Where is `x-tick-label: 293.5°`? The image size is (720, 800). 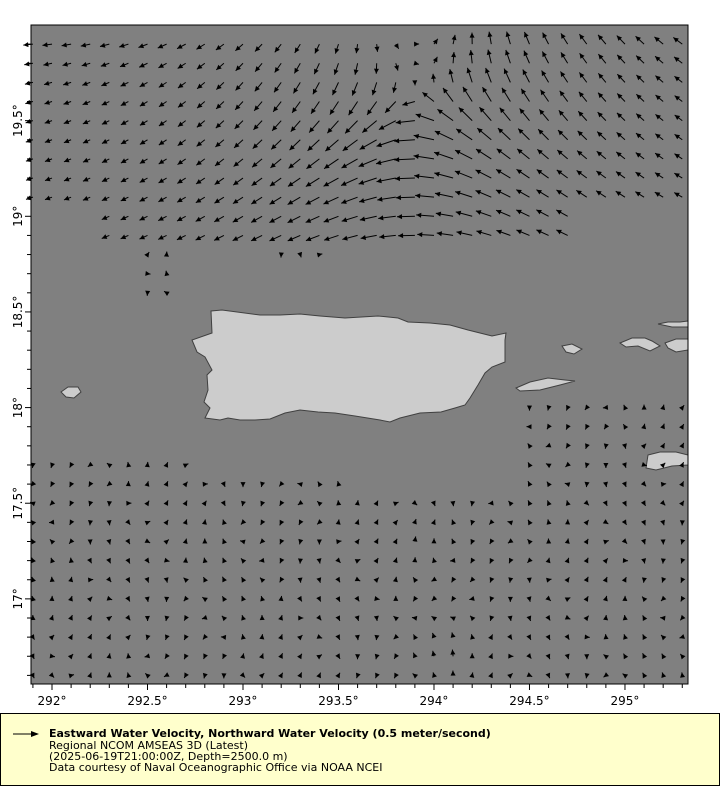 x-tick-label: 293.5° is located at coordinates (338, 701).